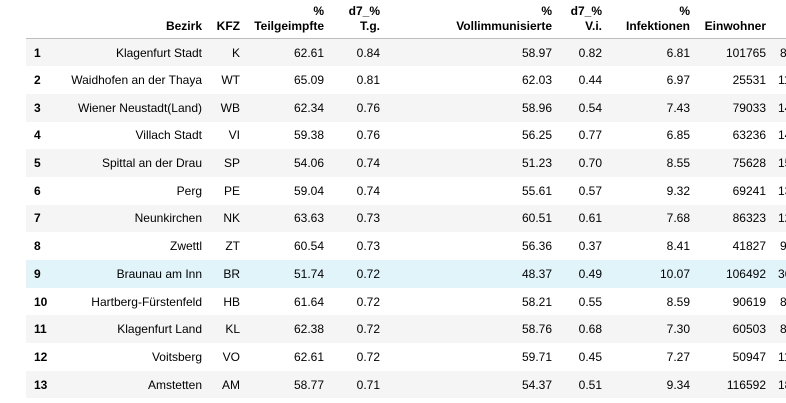 The width and height of the screenshot is (786, 403). Describe the element at coordinates (472, 21) in the screenshot. I see `header-vollimmunisierte: % Vollimmunisierte` at that location.